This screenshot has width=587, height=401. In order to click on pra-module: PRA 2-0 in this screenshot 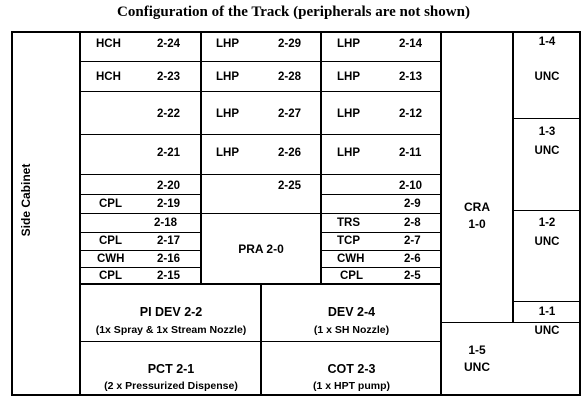, I will do `click(261, 249)`.